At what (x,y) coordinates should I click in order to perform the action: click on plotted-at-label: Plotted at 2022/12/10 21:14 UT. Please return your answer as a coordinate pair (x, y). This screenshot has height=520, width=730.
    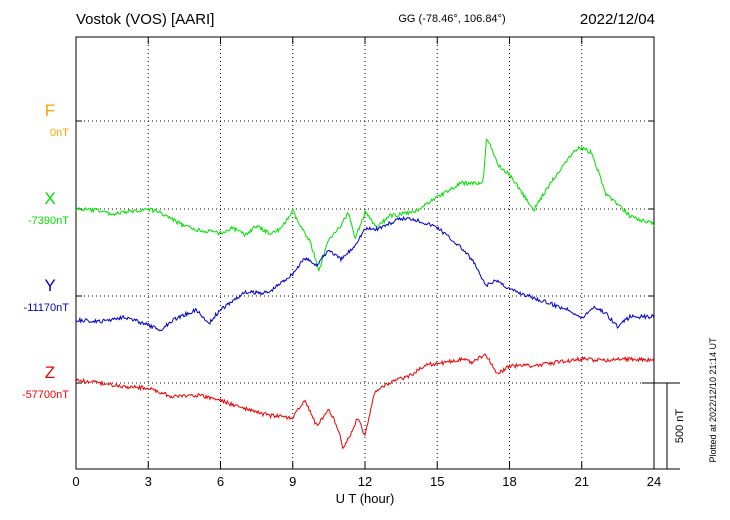
    Looking at the image, I should click on (713, 400).